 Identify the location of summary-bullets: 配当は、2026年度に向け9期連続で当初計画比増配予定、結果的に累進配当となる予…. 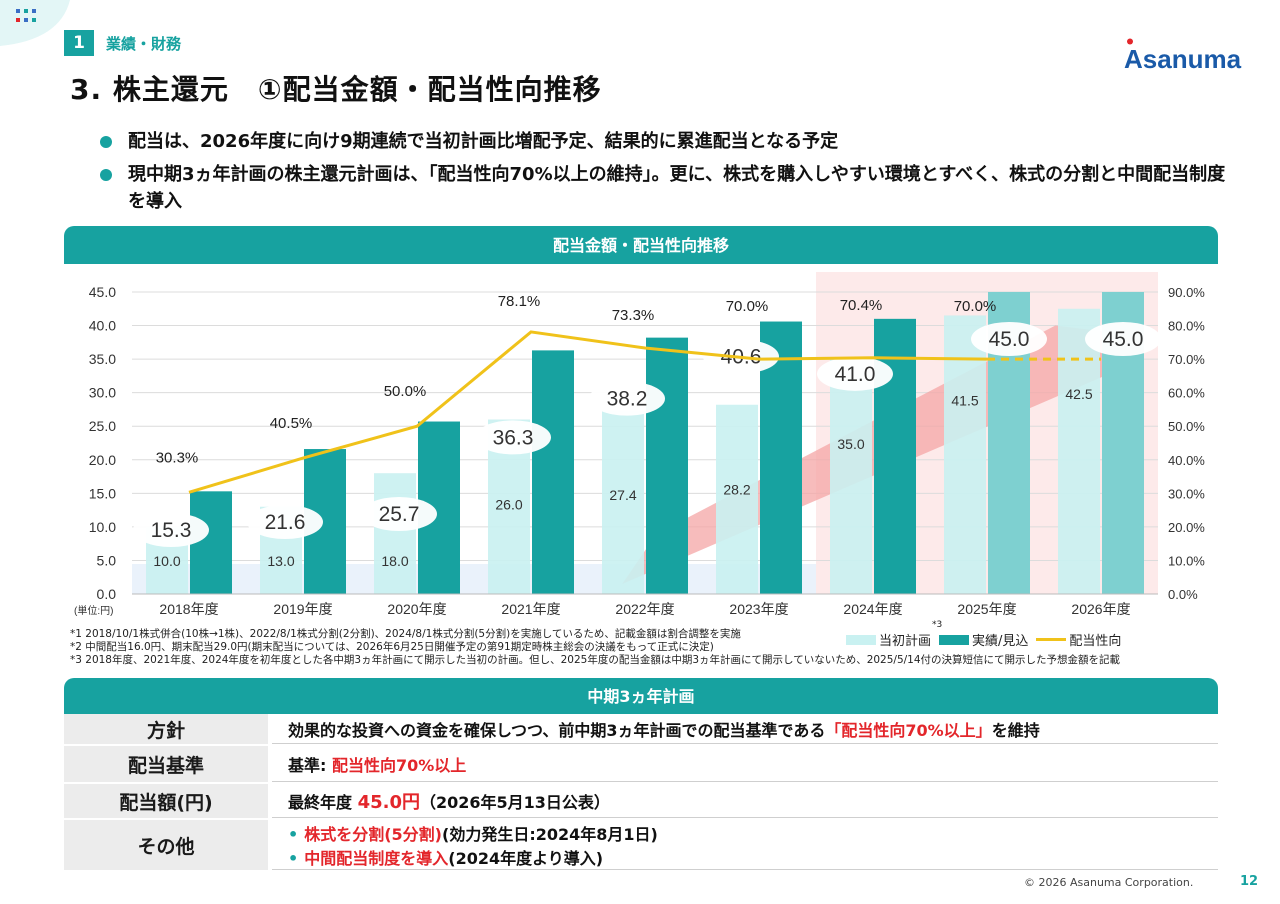
(668, 174).